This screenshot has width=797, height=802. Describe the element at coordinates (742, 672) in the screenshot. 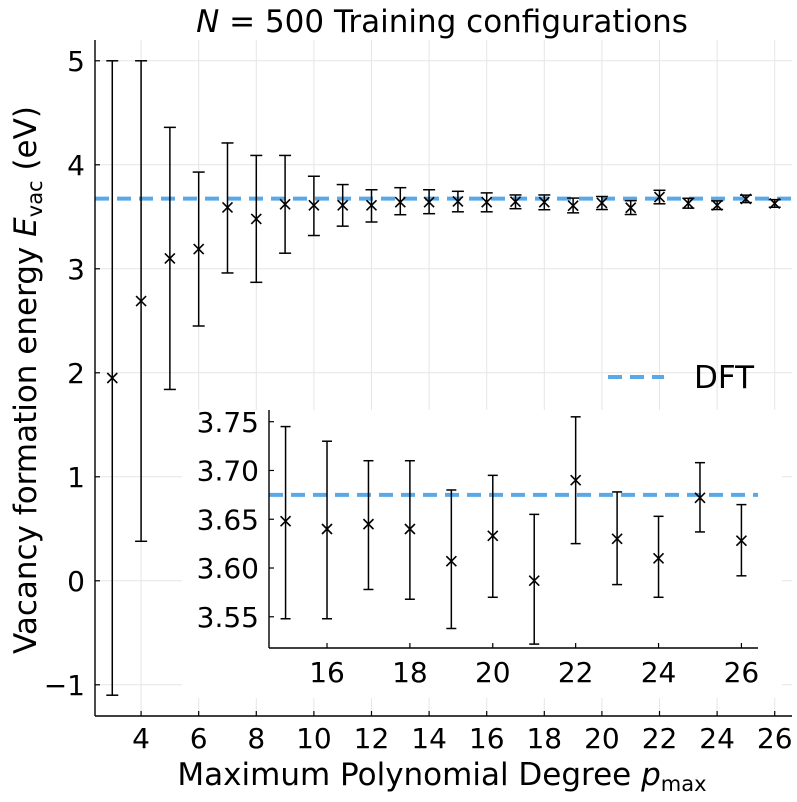

I see `inset-x-tick-label: 26` at that location.